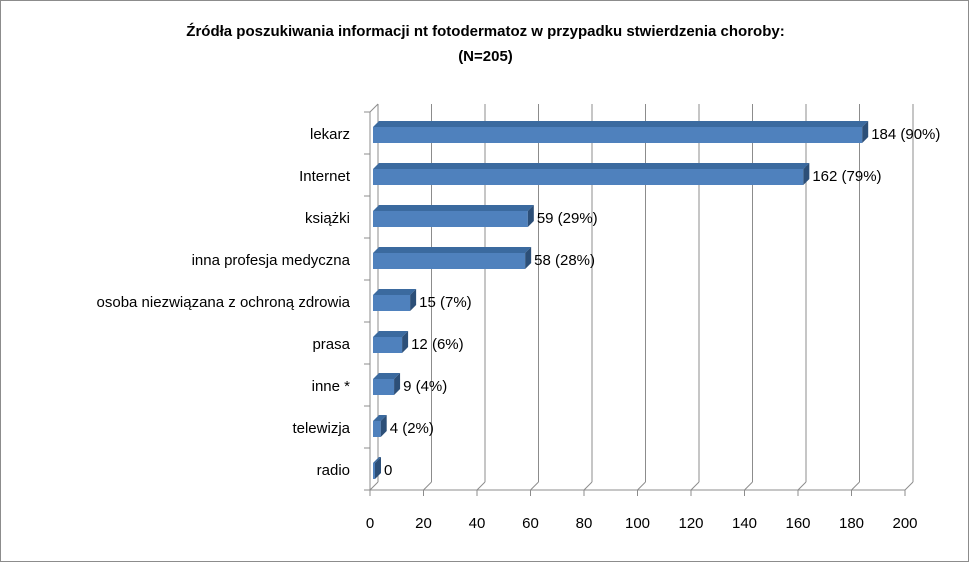  I want to click on x-tick-label-5: 100, so click(637, 523).